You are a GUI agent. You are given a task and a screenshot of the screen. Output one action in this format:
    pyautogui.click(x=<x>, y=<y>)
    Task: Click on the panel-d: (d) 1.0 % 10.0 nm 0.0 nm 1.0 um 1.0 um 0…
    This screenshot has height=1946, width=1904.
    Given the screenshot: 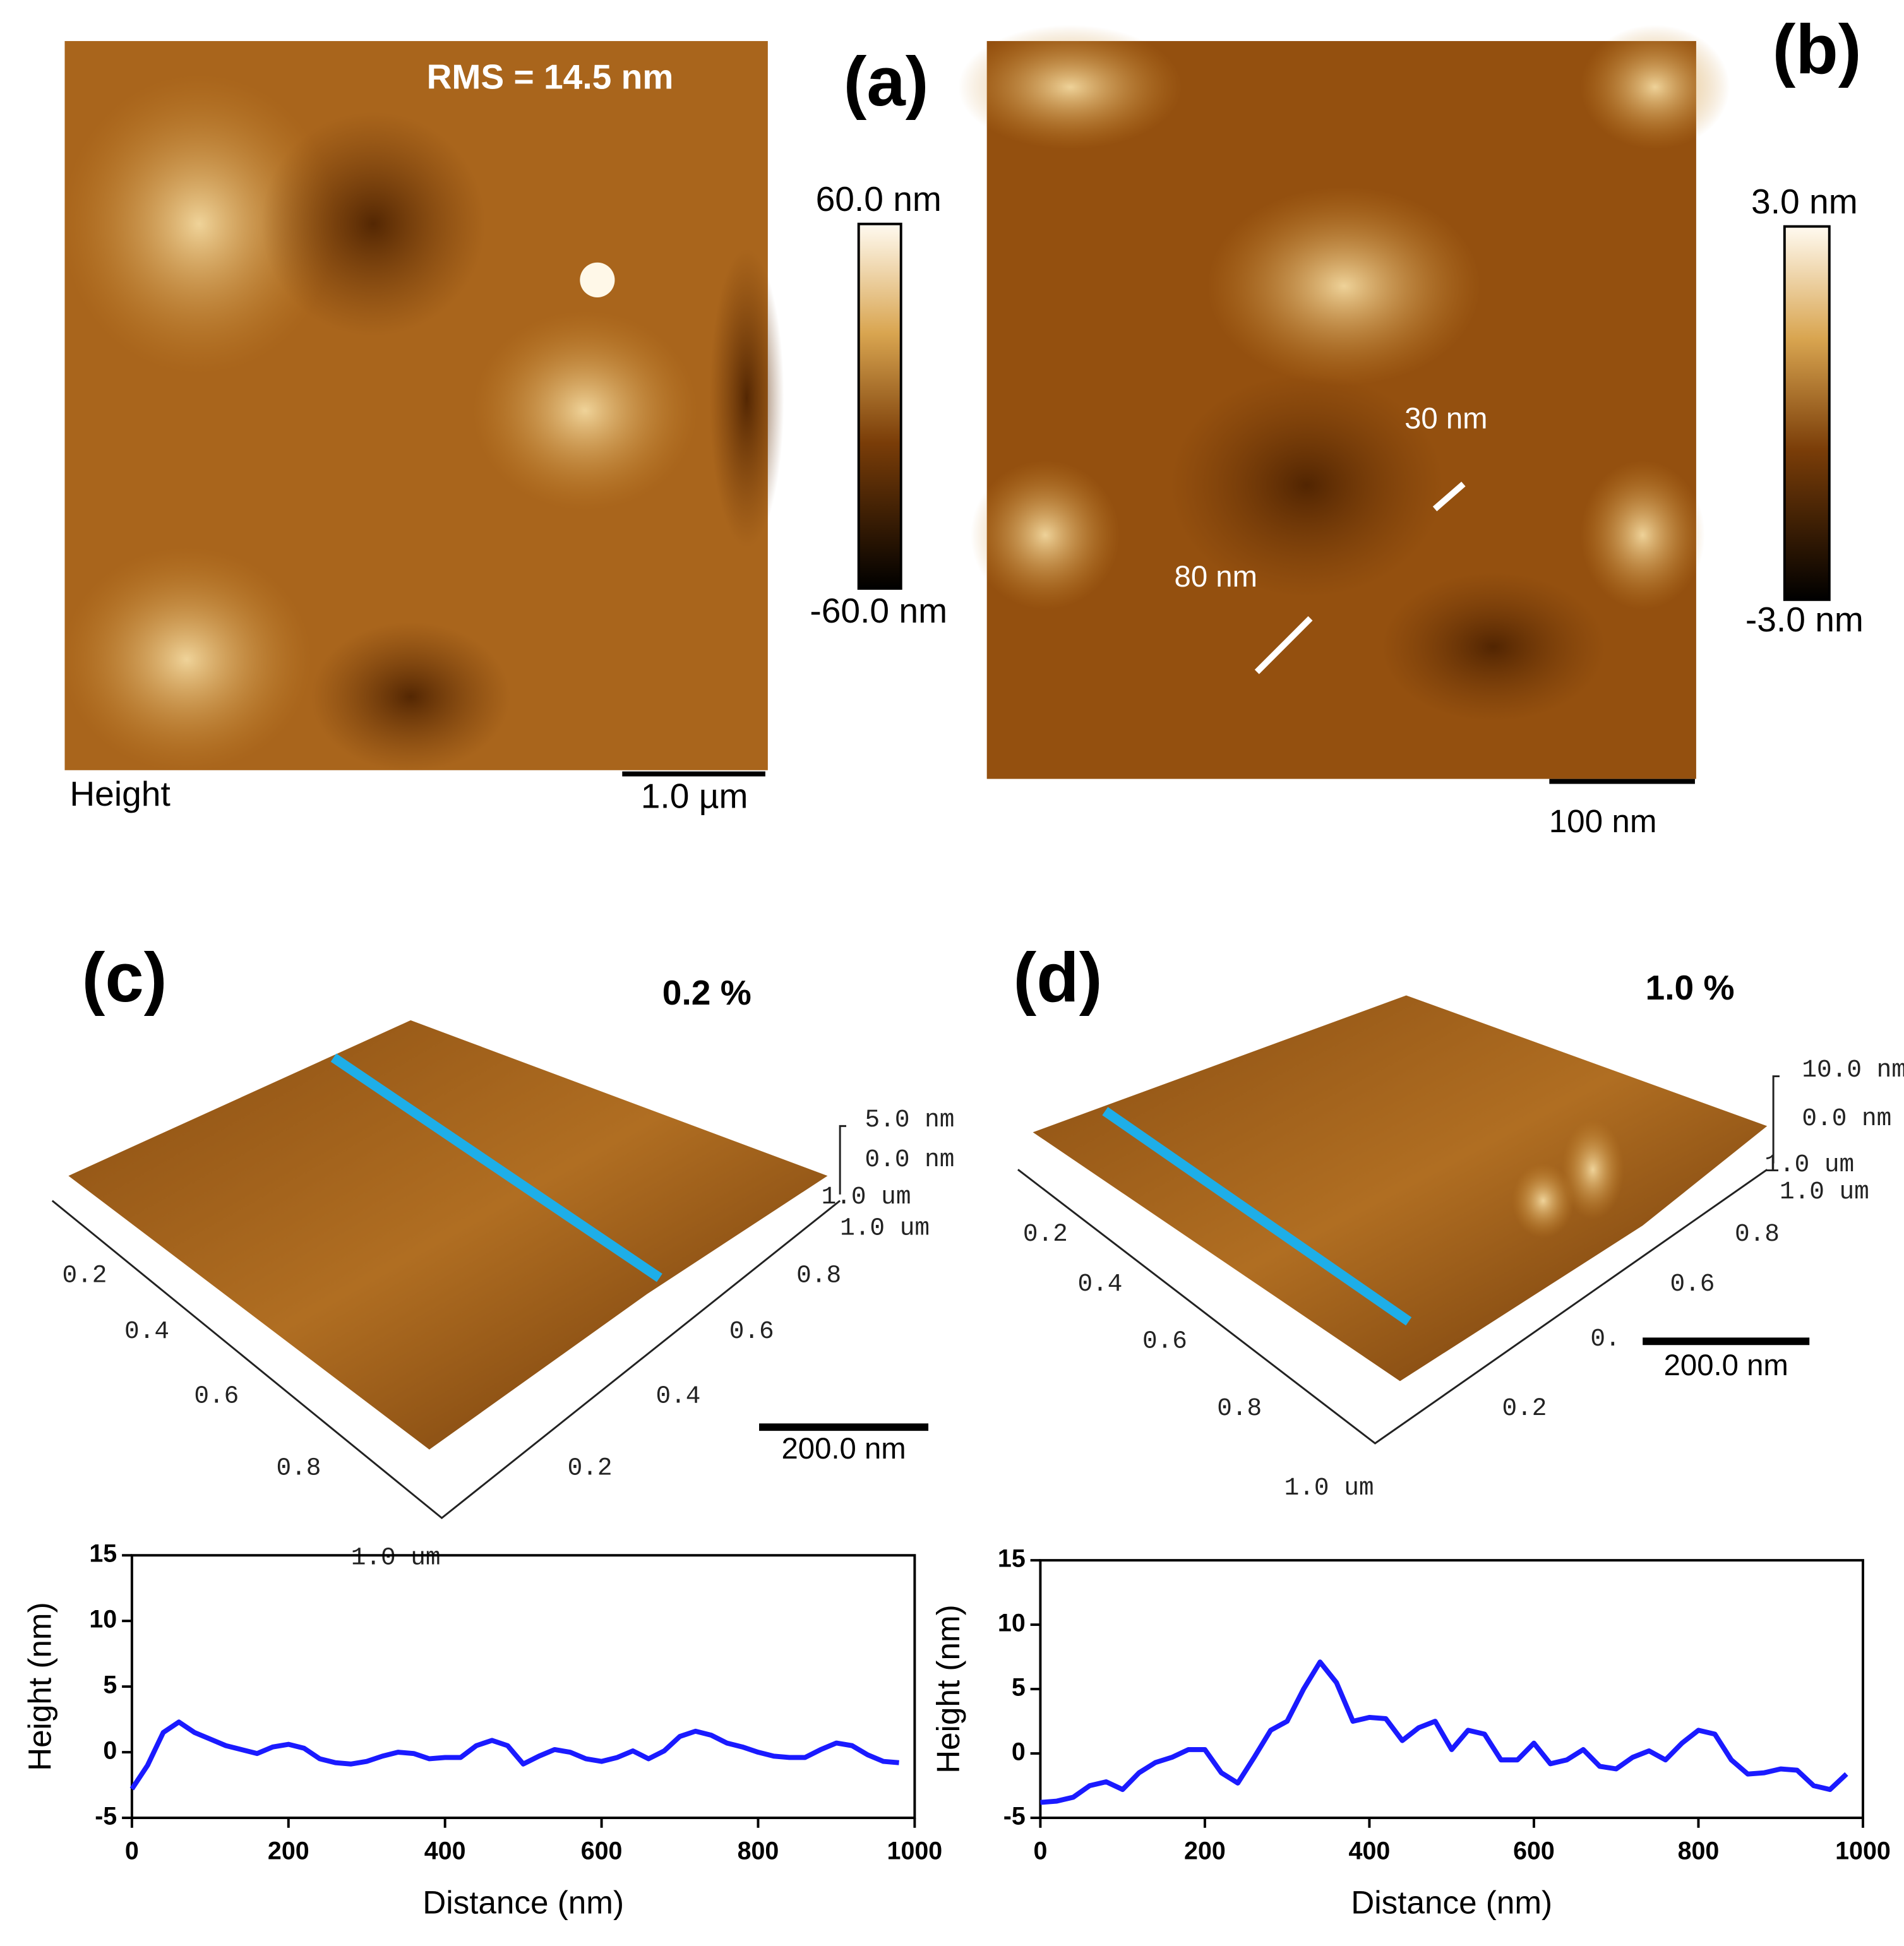 What is the action you would take?
    pyautogui.click(x=1459, y=1220)
    